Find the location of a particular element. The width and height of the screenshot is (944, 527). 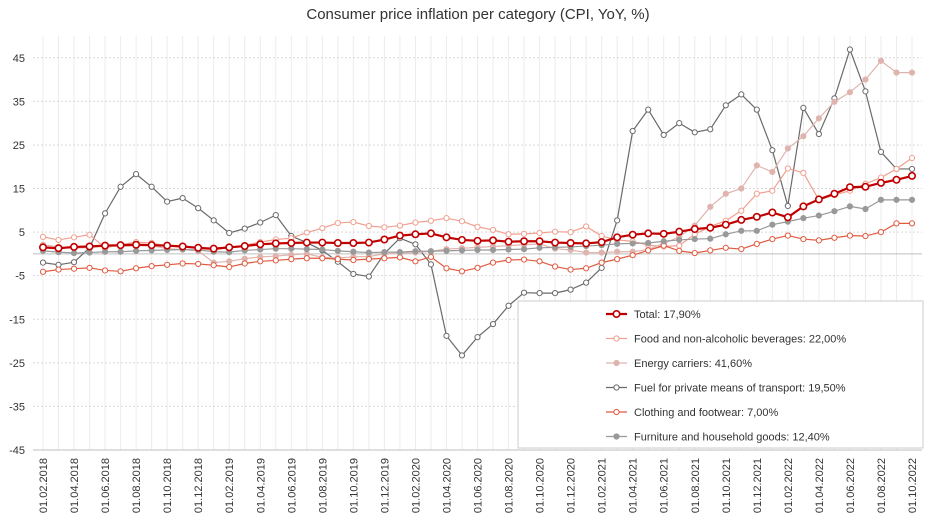

legend-label: Energy carriers: 41,60% is located at coordinates (693, 364).